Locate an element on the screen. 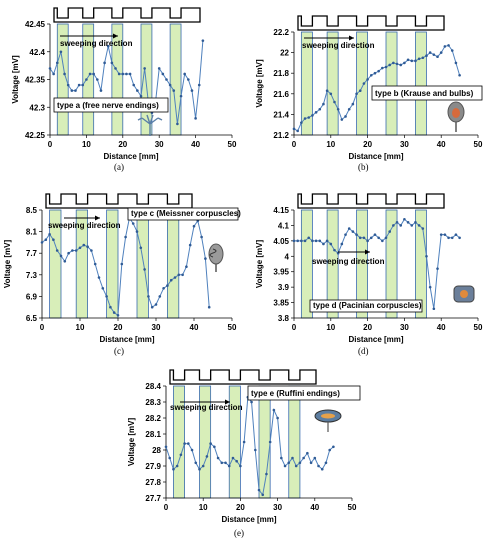  y-tick-label: 28.3 is located at coordinates (153, 402).